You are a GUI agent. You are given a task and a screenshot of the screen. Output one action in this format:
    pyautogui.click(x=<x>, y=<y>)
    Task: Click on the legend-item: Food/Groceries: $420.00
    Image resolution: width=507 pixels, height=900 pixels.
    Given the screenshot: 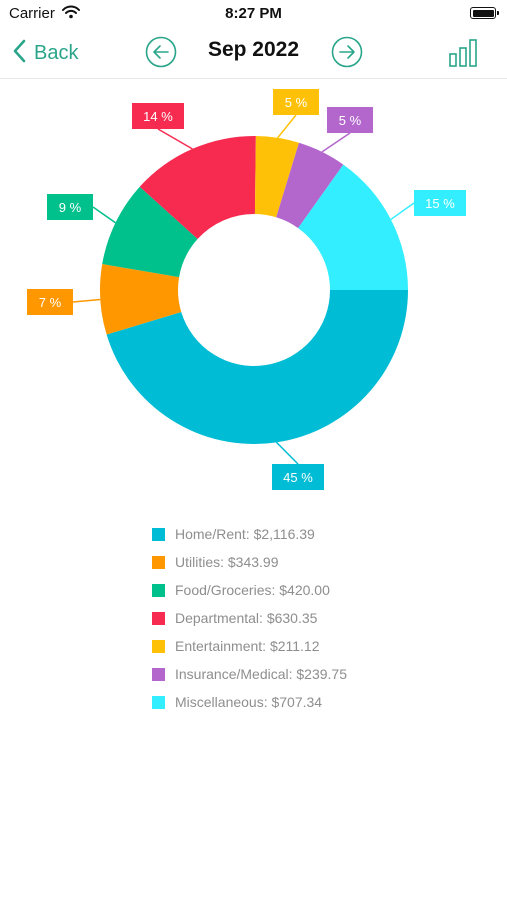 What is the action you would take?
    pyautogui.click(x=249, y=590)
    